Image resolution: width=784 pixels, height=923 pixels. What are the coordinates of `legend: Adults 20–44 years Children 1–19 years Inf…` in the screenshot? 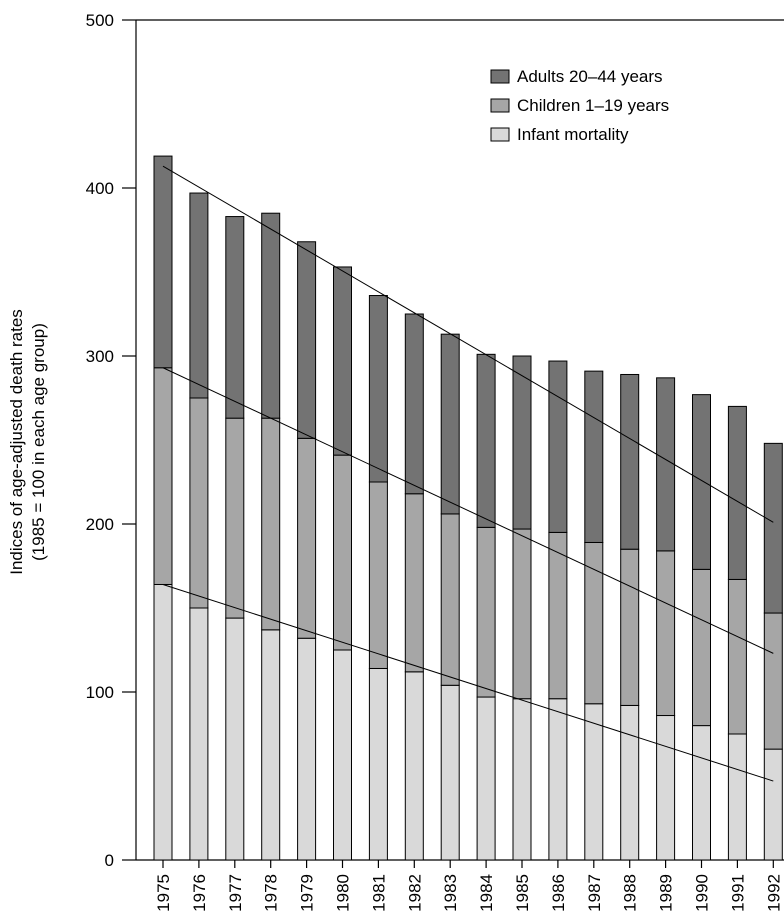 It's located at (579, 105).